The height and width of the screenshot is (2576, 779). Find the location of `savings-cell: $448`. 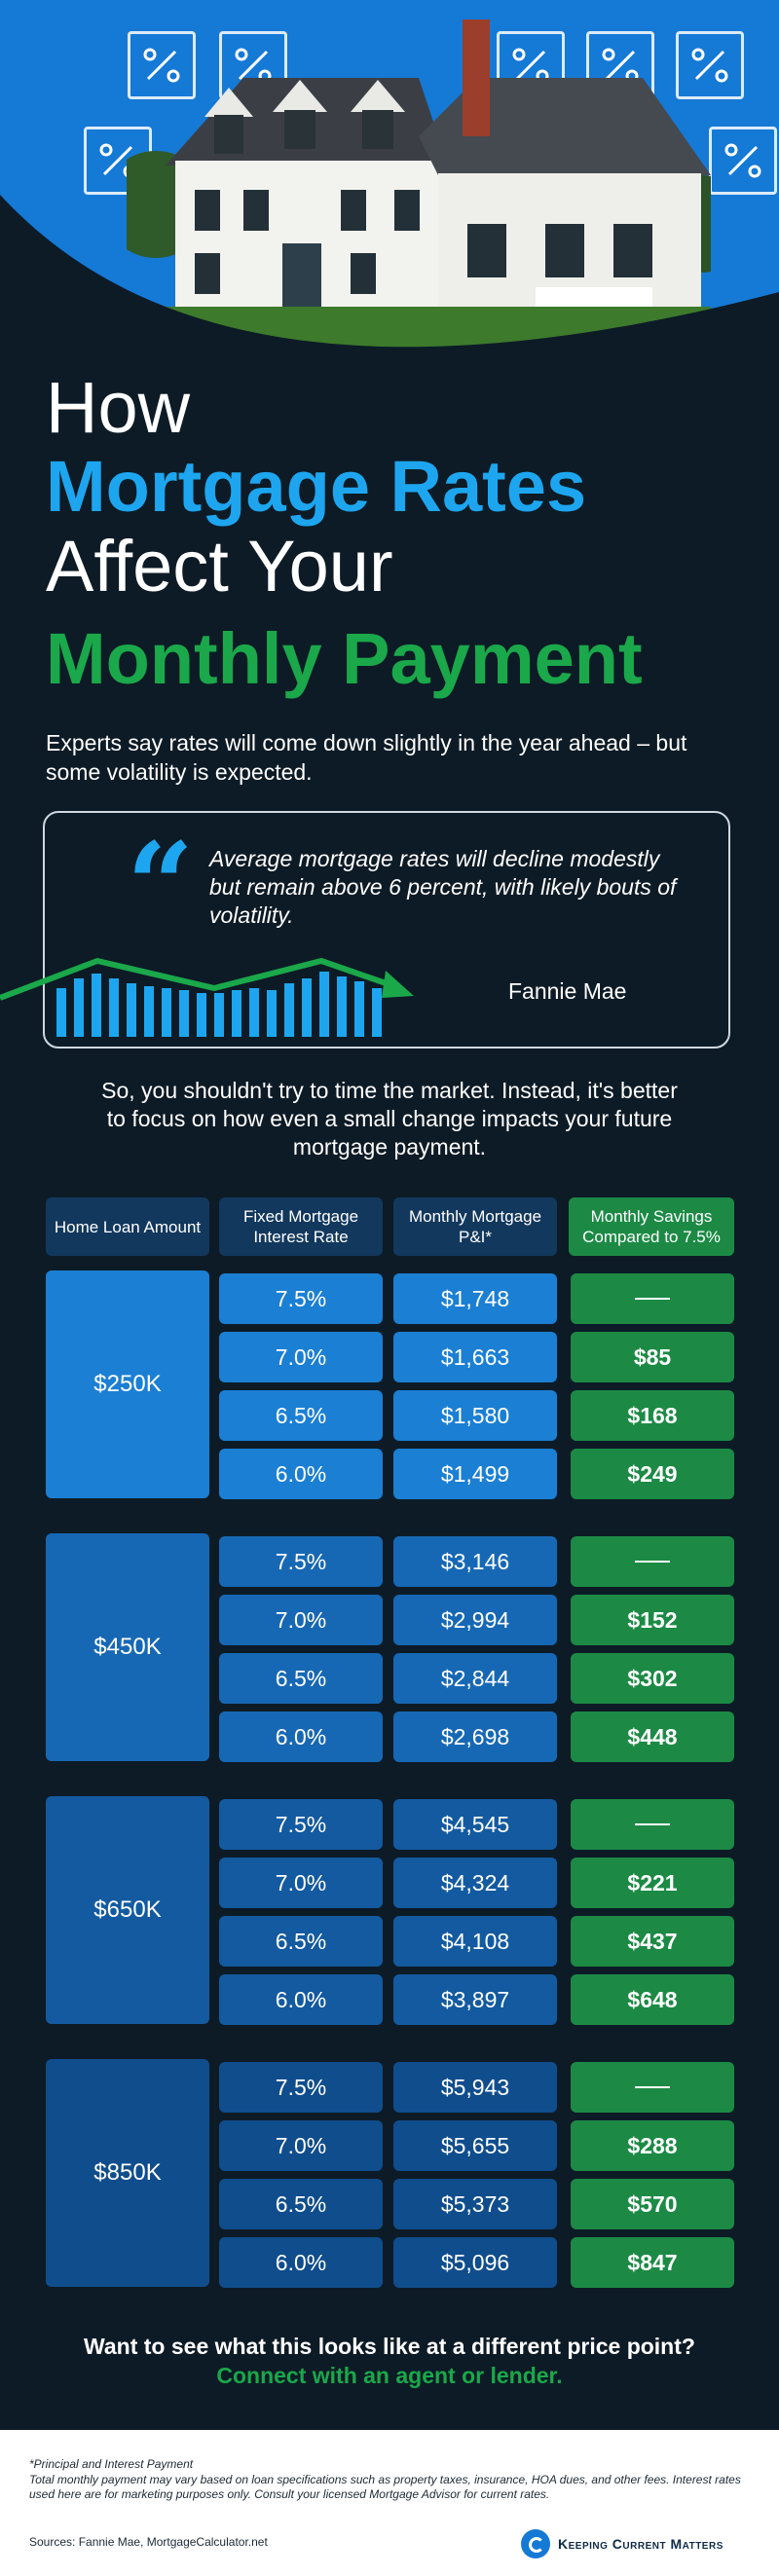

savings-cell: $448 is located at coordinates (652, 1736).